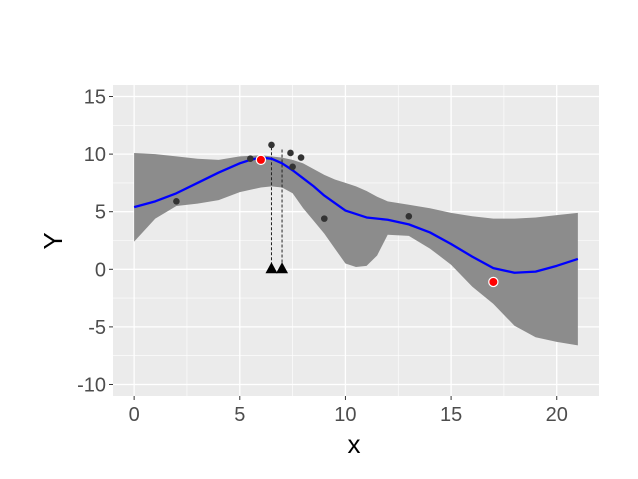 The image size is (638, 479). I want to click on x-tick-label: 0, so click(134, 415).